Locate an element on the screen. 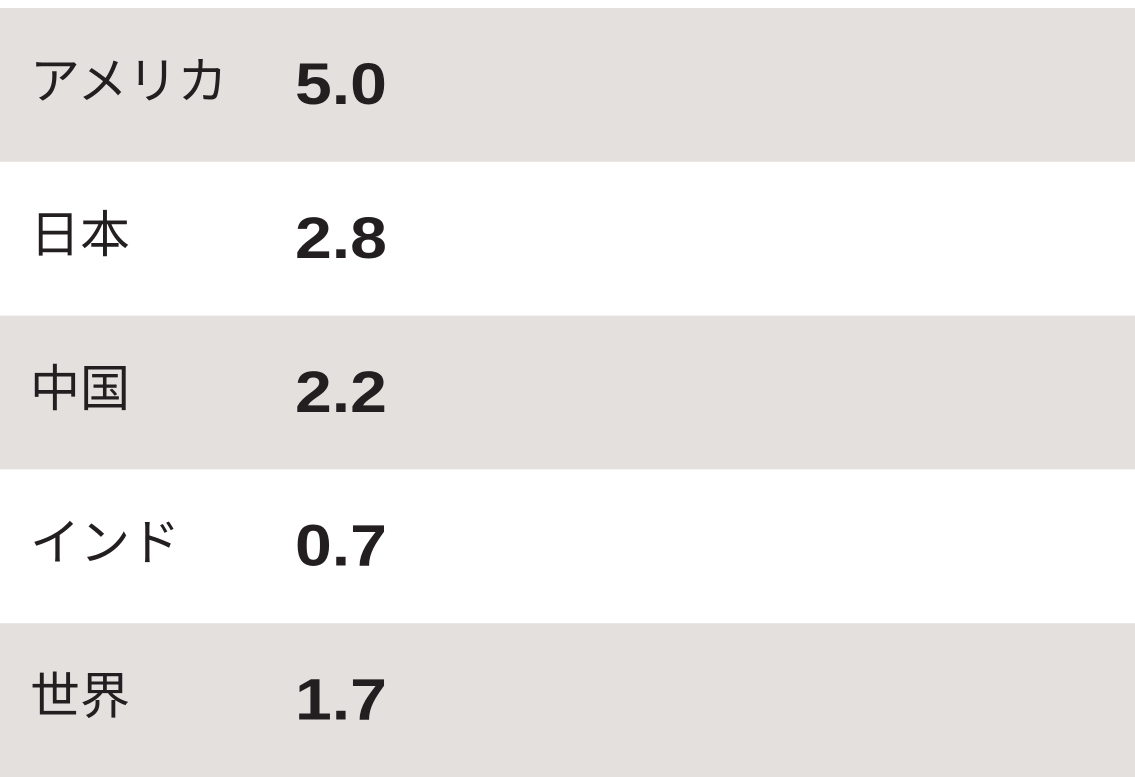  value-label: 2.8 is located at coordinates (341, 238).